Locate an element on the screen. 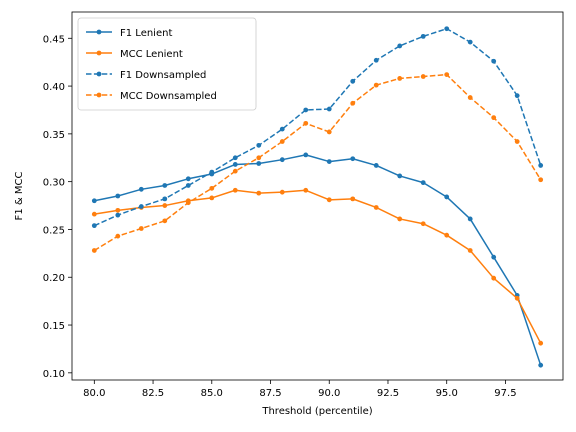 The height and width of the screenshot is (432, 576). legend-item: F1 Downsampled is located at coordinates (146, 75).